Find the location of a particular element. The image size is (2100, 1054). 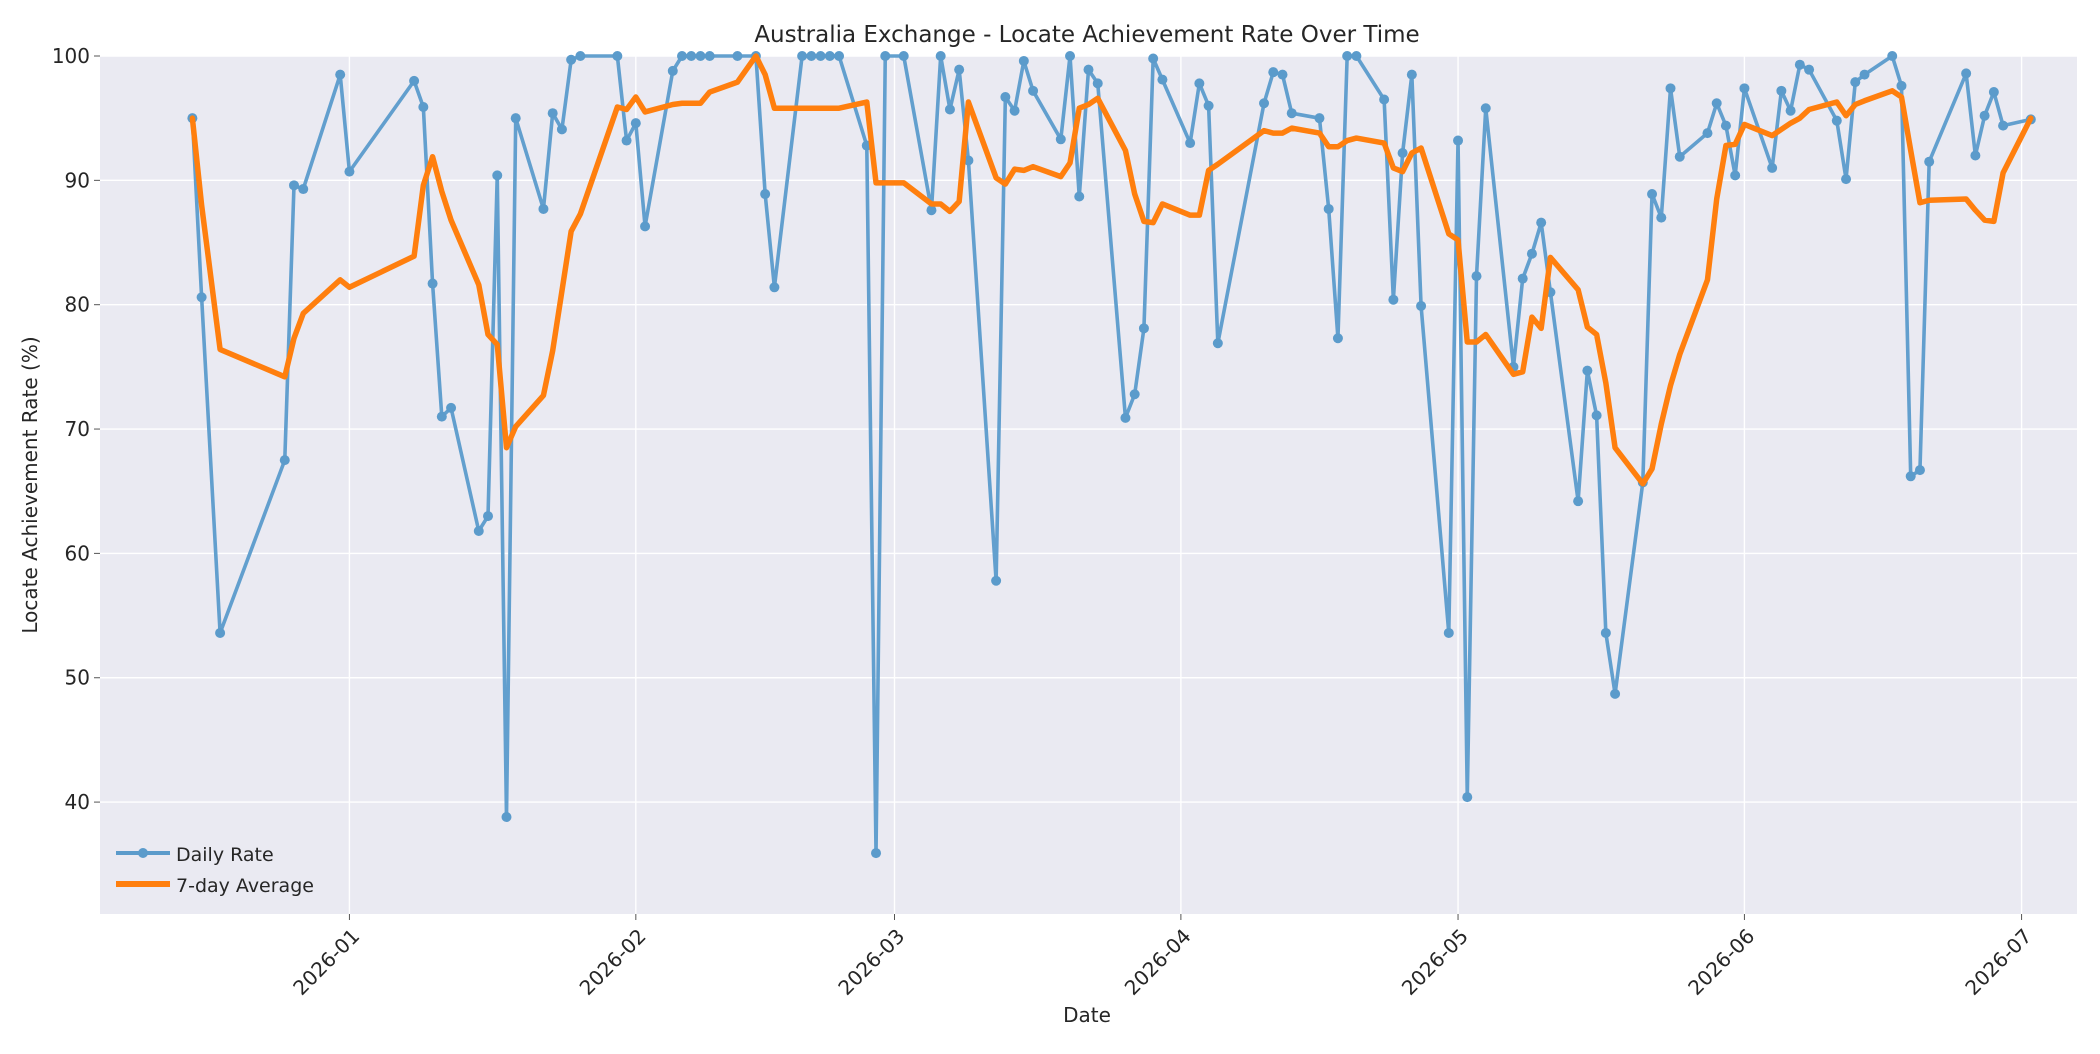

y-tick-label: 40 is located at coordinates (77, 802).